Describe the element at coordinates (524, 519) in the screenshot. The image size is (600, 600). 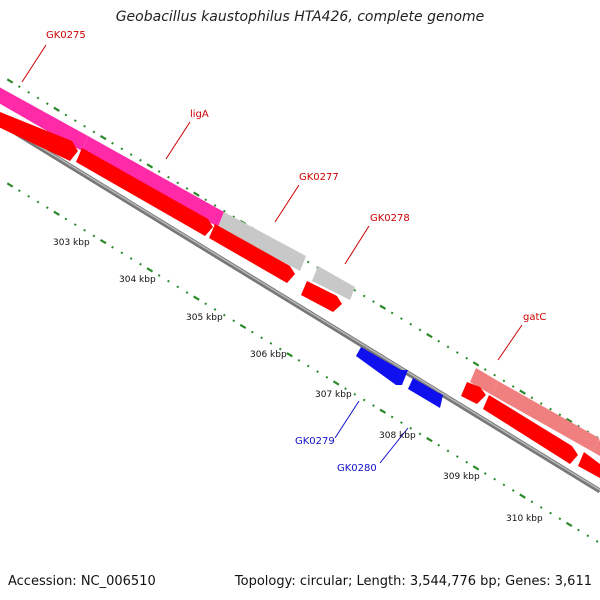
I see `scale-label-310: 310 kbp` at that location.